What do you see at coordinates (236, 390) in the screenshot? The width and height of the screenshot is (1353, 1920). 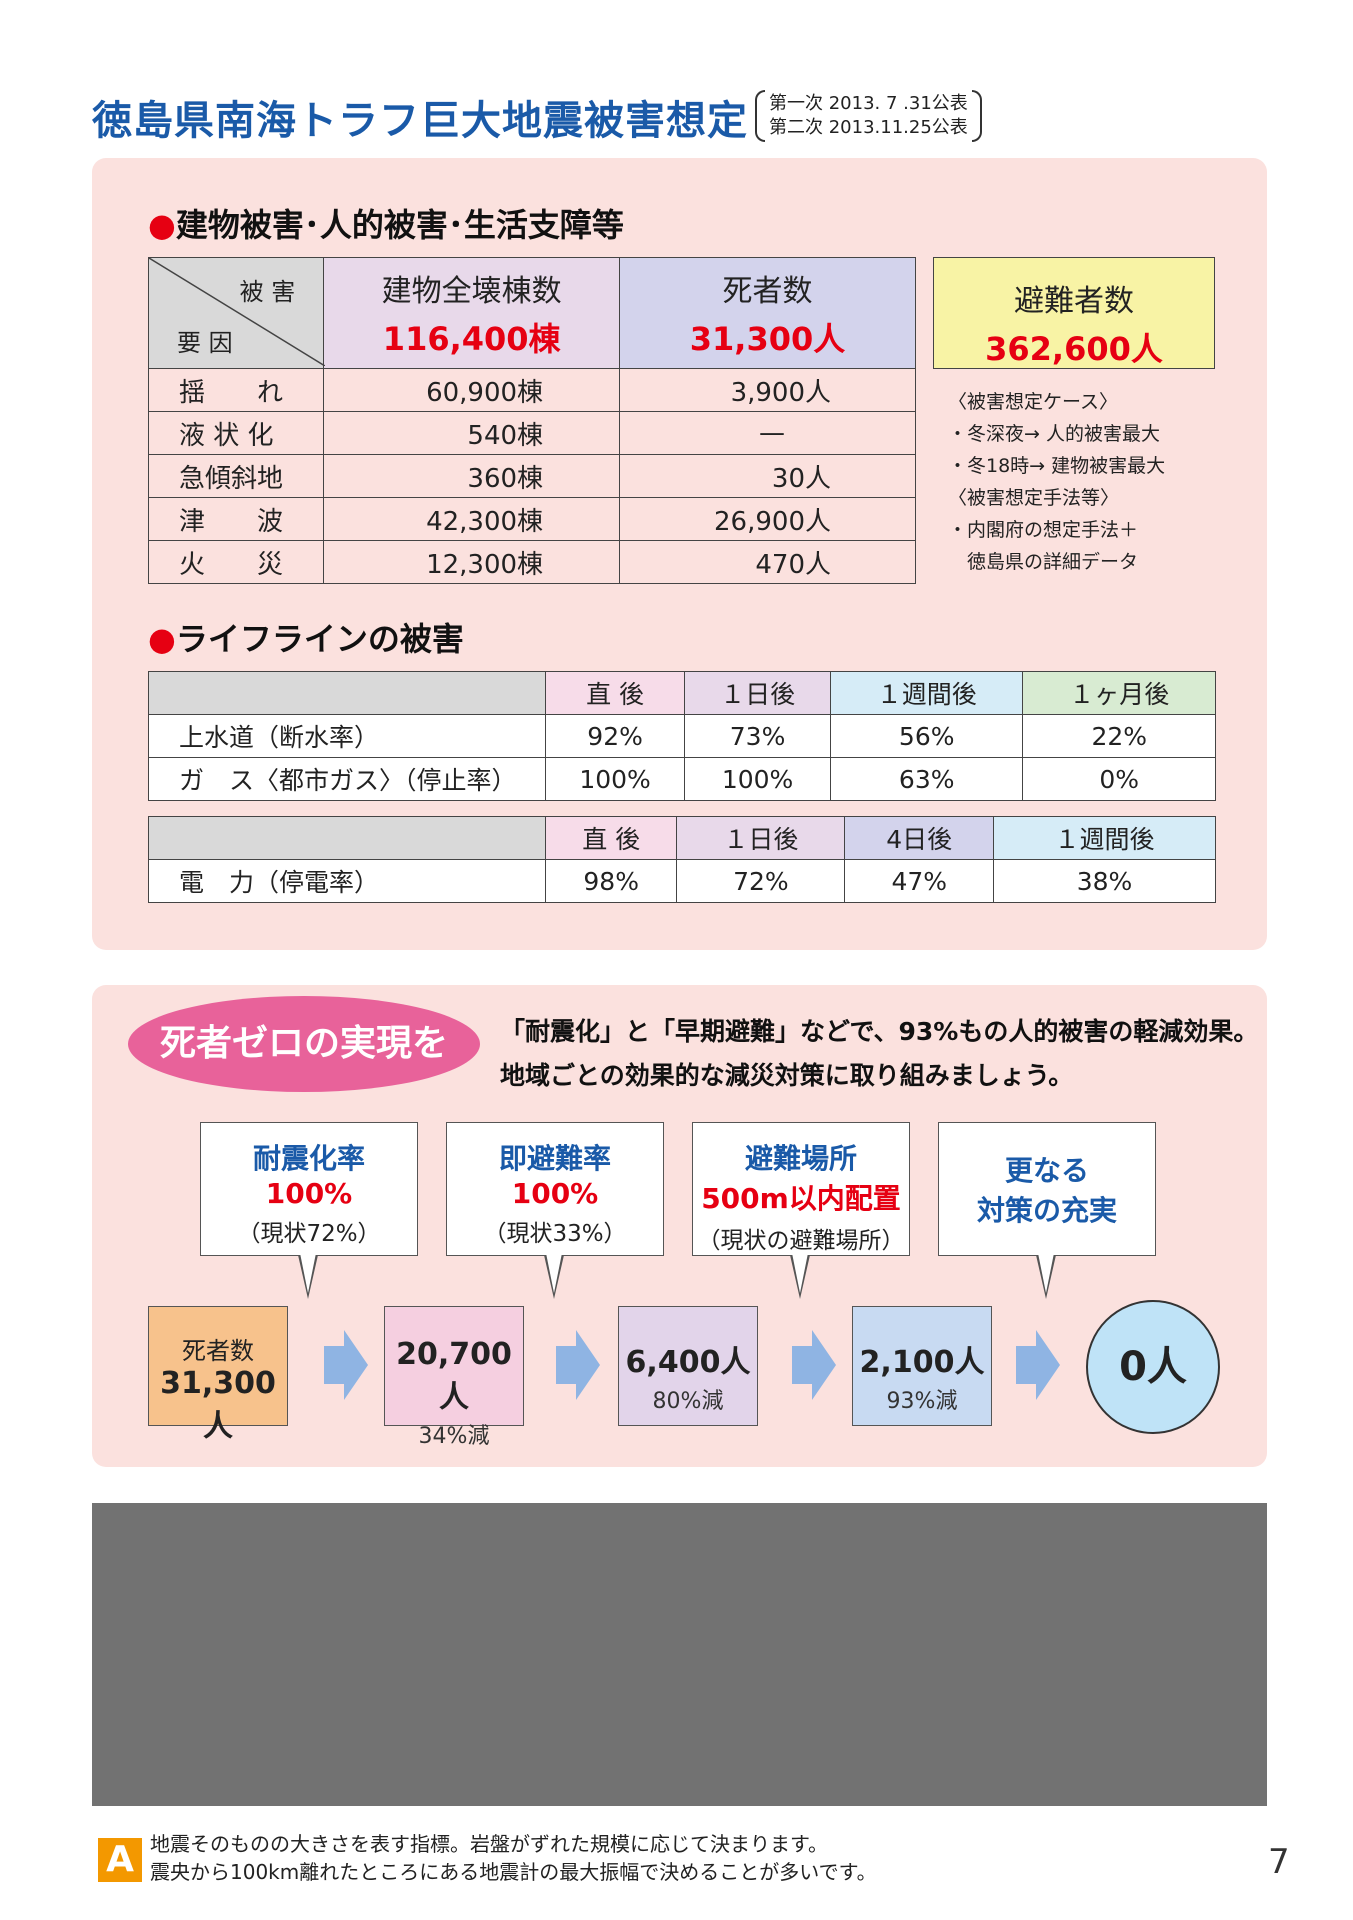 I see `factor-cell: 揺 れ` at bounding box center [236, 390].